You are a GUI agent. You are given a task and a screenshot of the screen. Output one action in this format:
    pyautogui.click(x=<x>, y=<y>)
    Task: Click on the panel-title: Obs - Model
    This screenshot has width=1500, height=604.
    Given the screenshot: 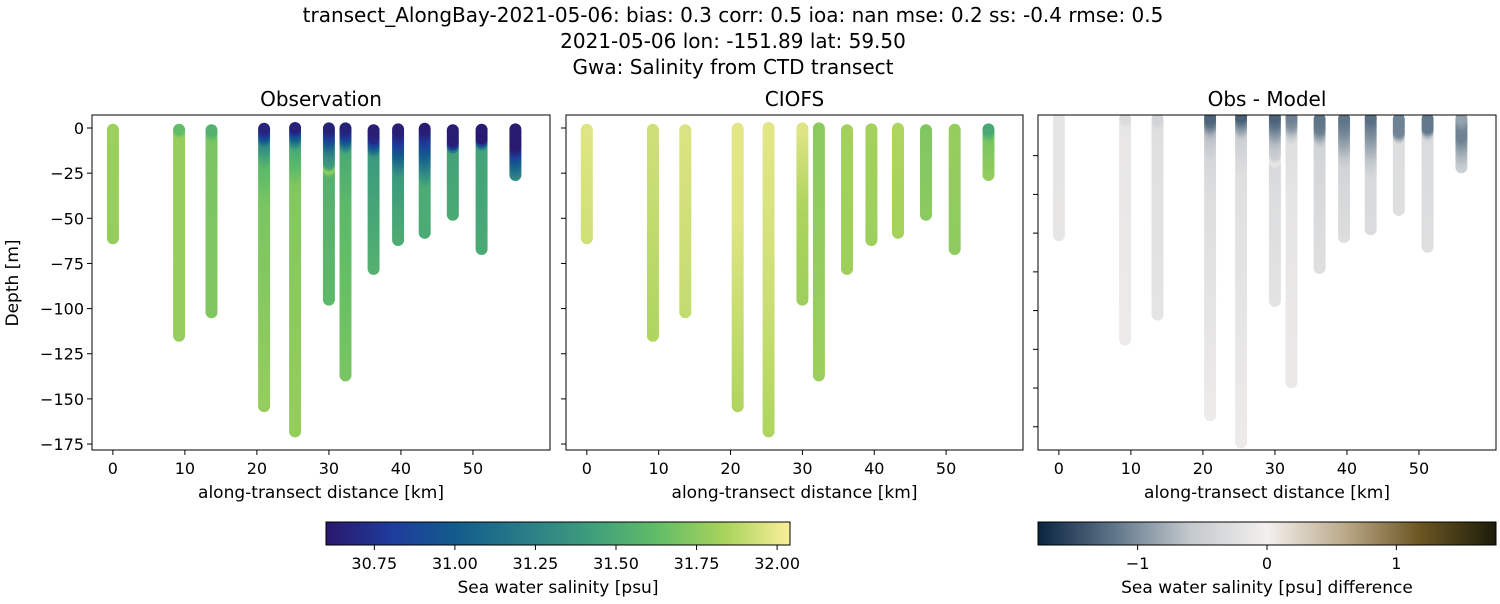 What is the action you would take?
    pyautogui.click(x=1267, y=99)
    